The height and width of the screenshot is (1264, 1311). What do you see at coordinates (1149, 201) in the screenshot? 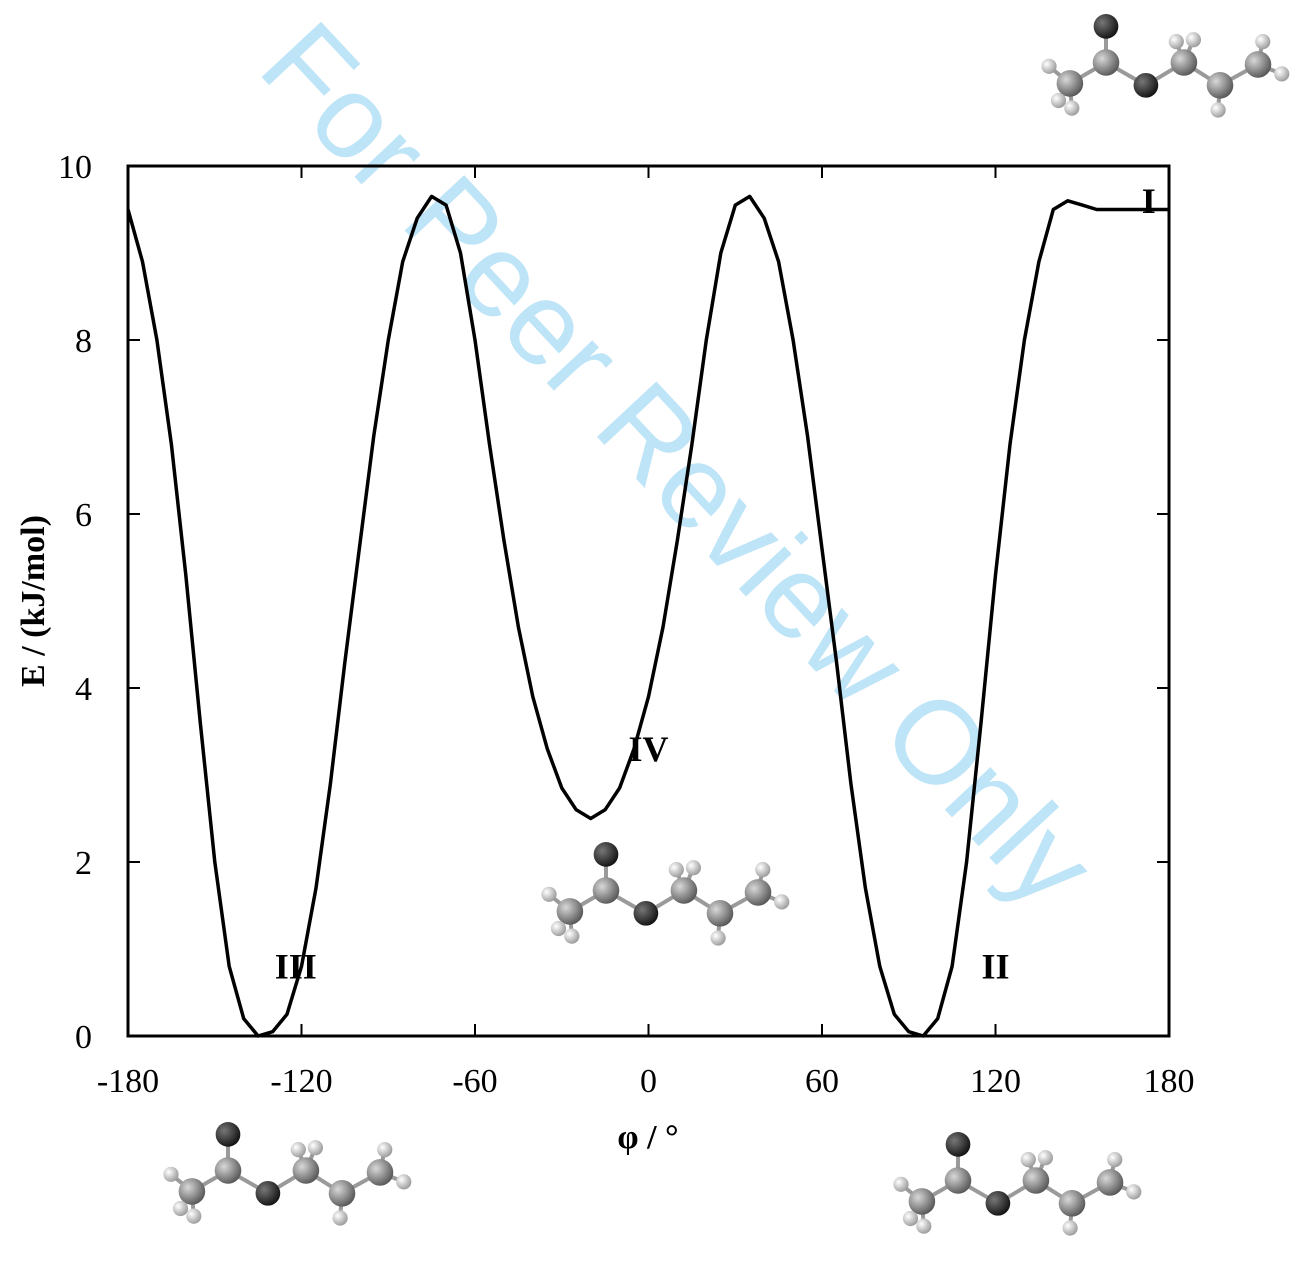
I see `conformer-label: I` at bounding box center [1149, 201].